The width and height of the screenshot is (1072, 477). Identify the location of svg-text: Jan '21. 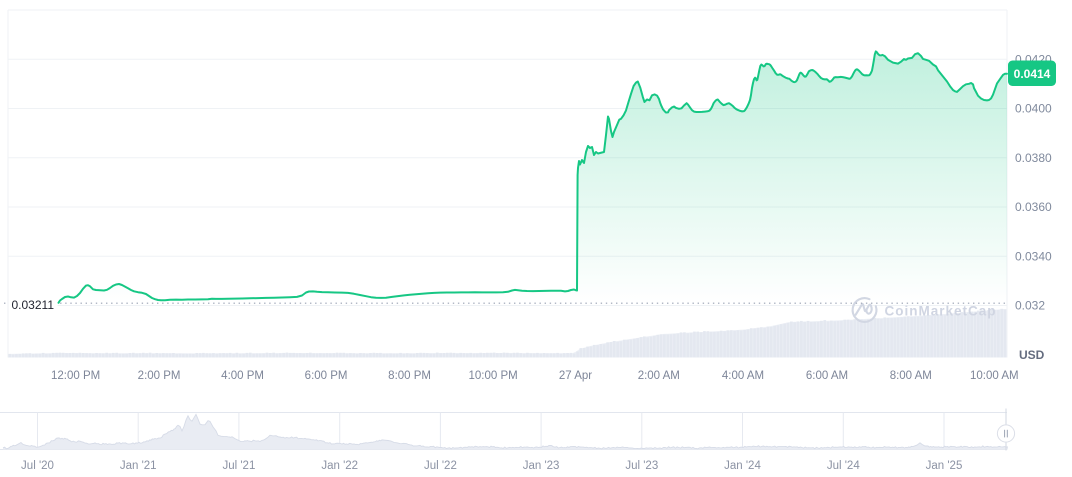
(138, 466).